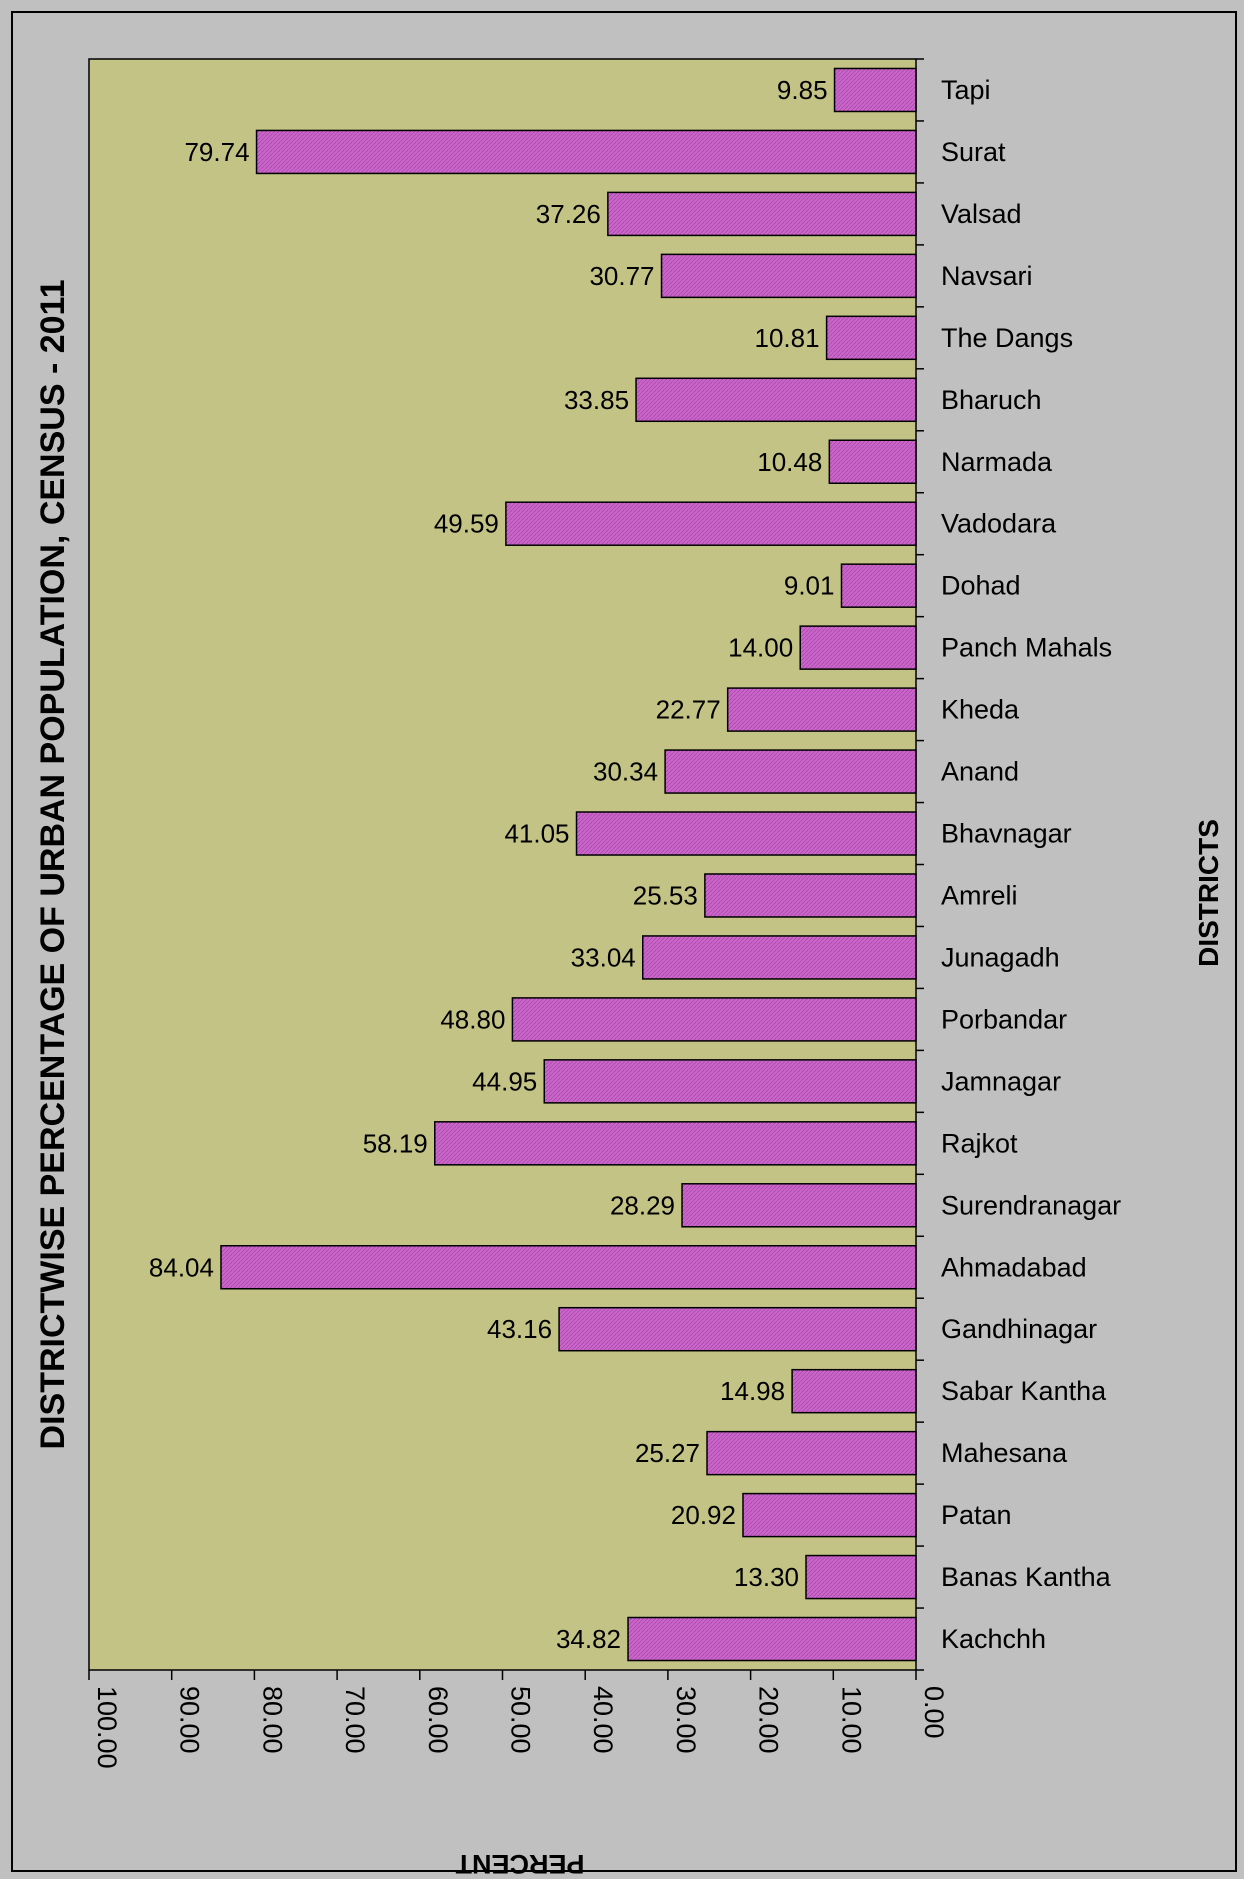 This screenshot has width=1244, height=1879. Describe the element at coordinates (1019, 1329) in the screenshot. I see `category-label: Gandhinagar` at that location.